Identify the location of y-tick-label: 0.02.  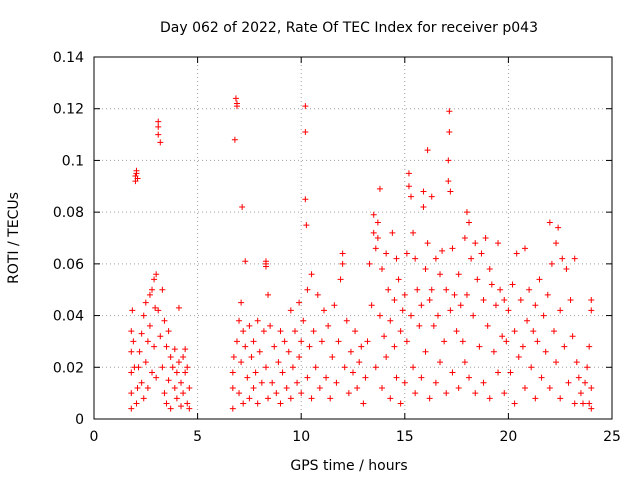
(68, 368).